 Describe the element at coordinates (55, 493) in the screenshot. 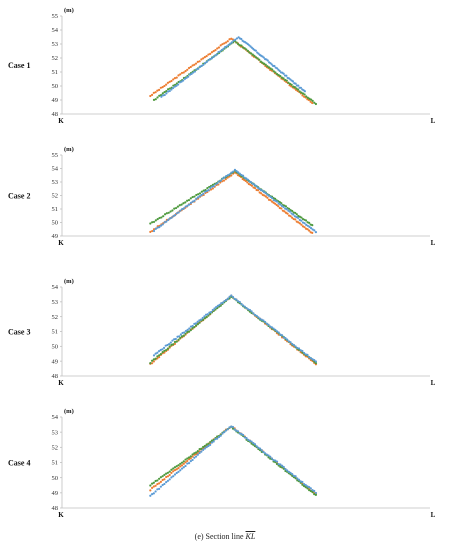

I see `y-tick-label: 49` at that location.